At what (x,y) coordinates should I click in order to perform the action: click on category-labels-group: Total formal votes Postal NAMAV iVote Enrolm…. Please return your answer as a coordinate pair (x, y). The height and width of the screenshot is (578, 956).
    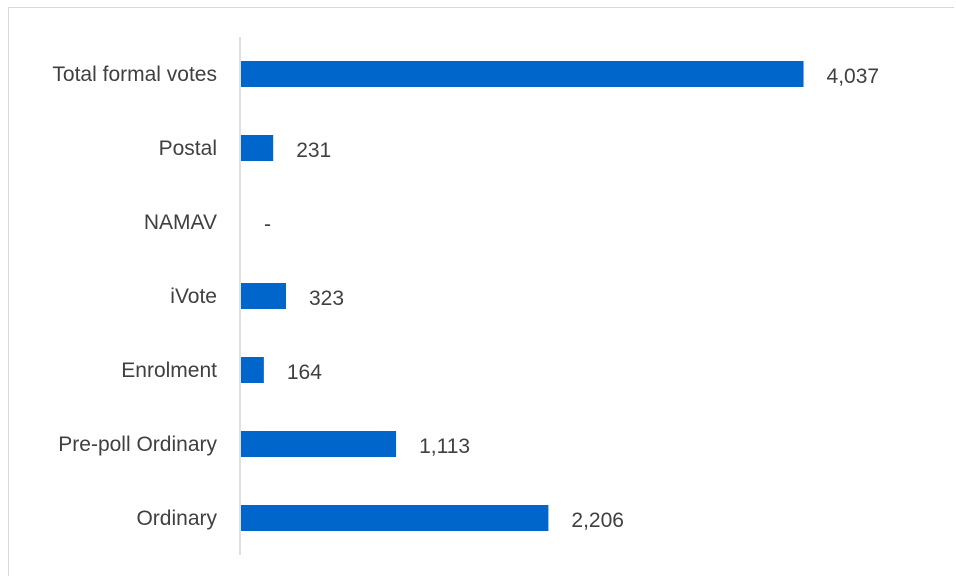
    Looking at the image, I should click on (134, 296).